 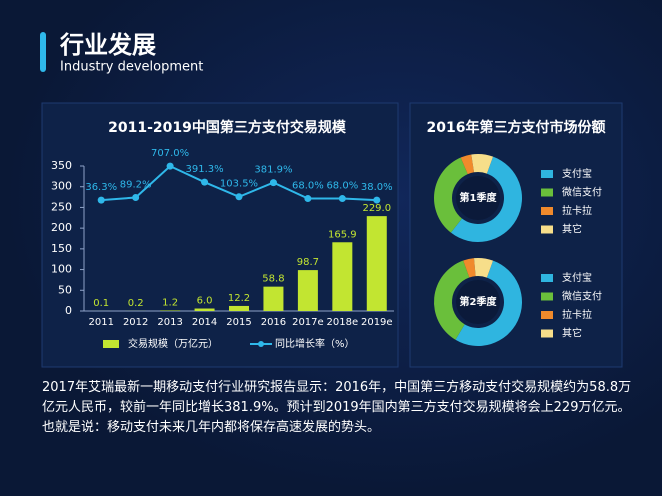 I want to click on y-tick-label: 0, so click(x=68, y=310).